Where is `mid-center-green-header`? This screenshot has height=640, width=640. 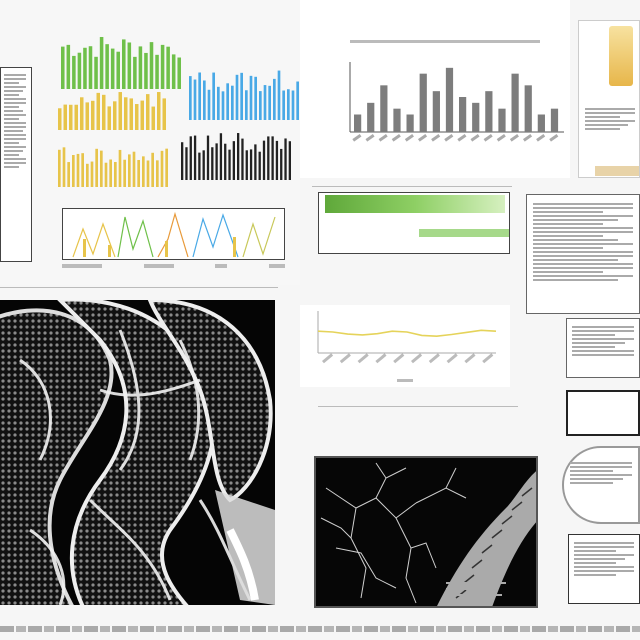
mid-center-green-header is located at coordinates (415, 204).